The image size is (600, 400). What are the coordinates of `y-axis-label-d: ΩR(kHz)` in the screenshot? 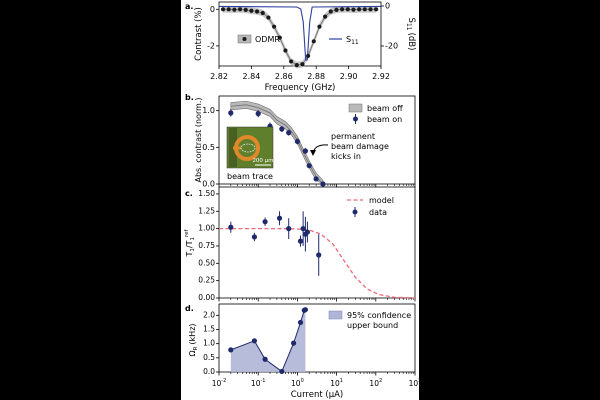 It's located at (193, 339).